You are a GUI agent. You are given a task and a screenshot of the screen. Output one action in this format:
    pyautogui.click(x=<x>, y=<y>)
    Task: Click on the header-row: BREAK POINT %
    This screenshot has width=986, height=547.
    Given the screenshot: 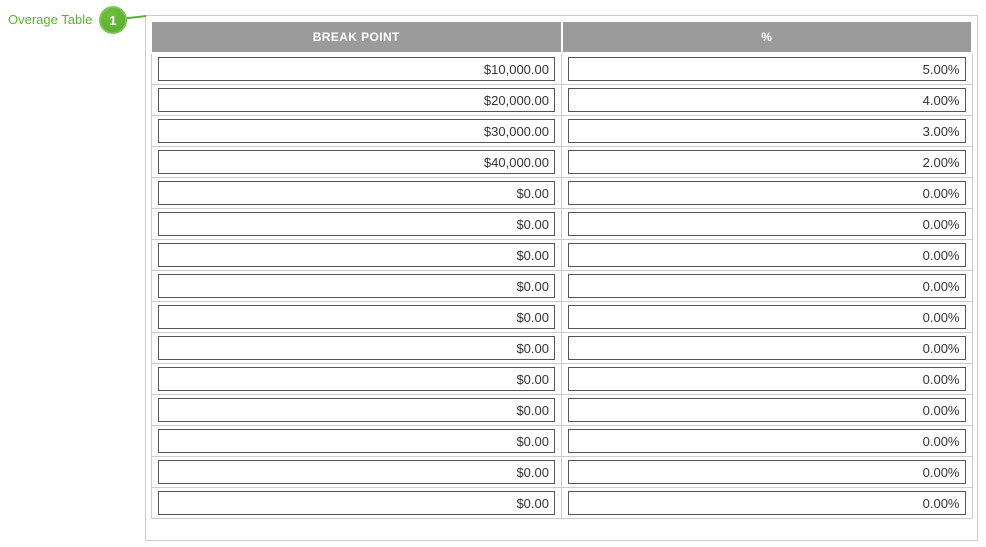 What is the action you would take?
    pyautogui.click(x=561, y=37)
    